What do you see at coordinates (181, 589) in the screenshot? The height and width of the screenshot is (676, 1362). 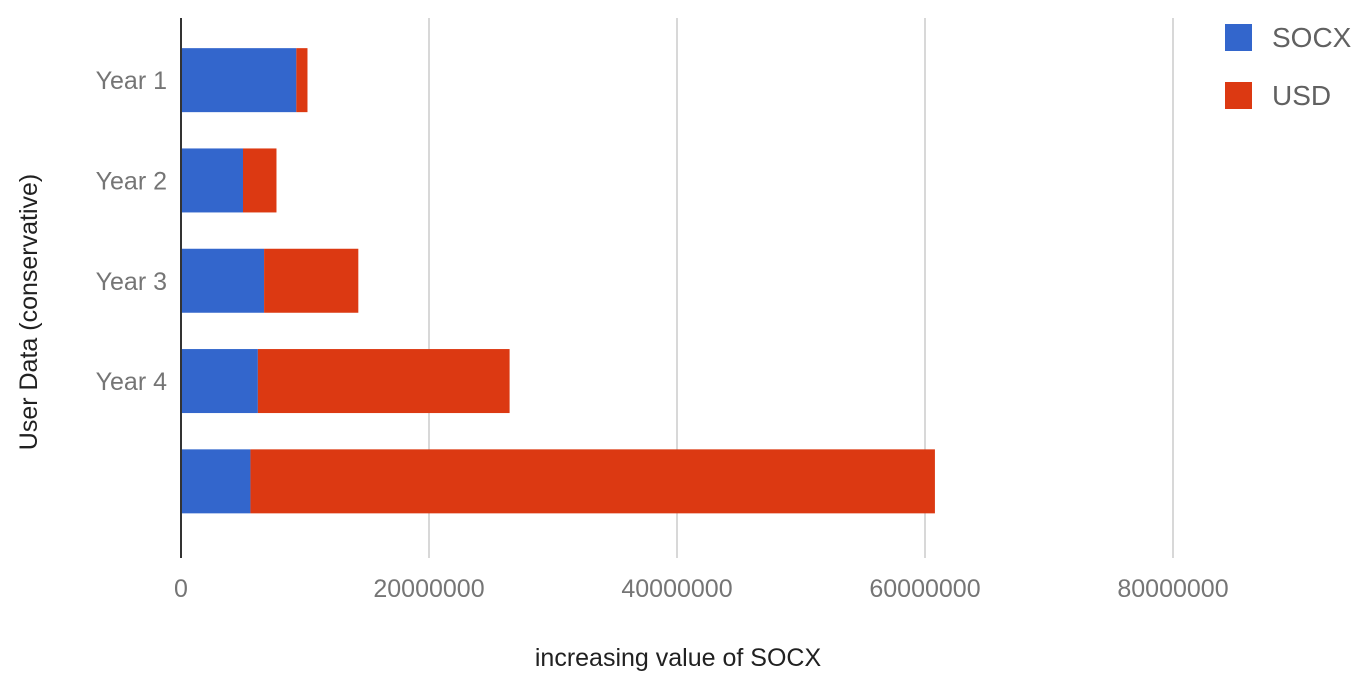 I see `x-tick-label-0: 0` at bounding box center [181, 589].